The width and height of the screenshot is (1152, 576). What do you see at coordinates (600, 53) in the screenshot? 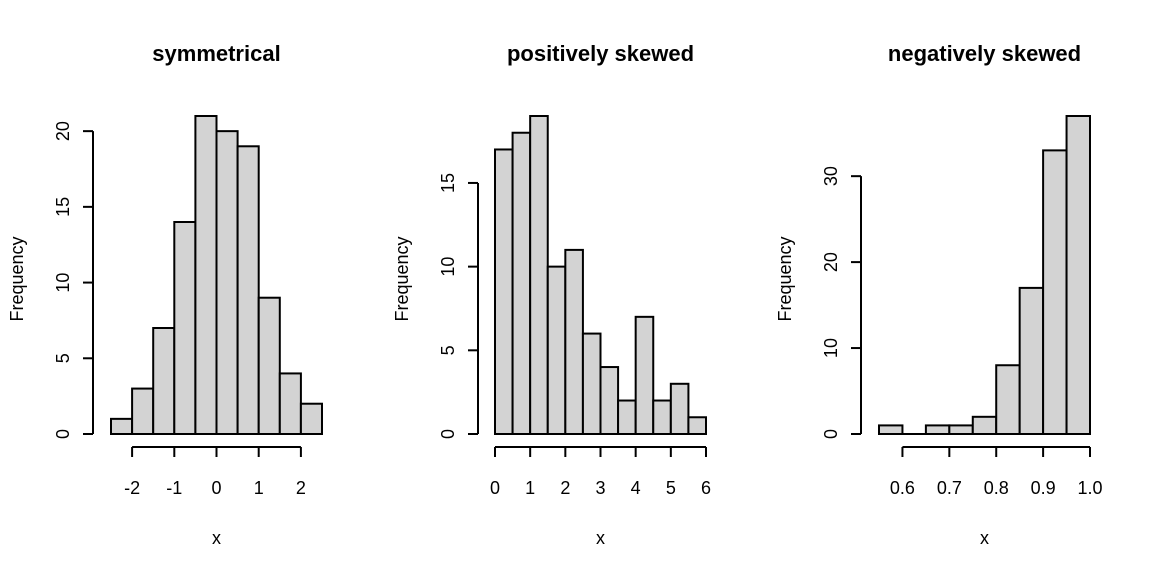
I see `chart-title: positively skewed` at bounding box center [600, 53].